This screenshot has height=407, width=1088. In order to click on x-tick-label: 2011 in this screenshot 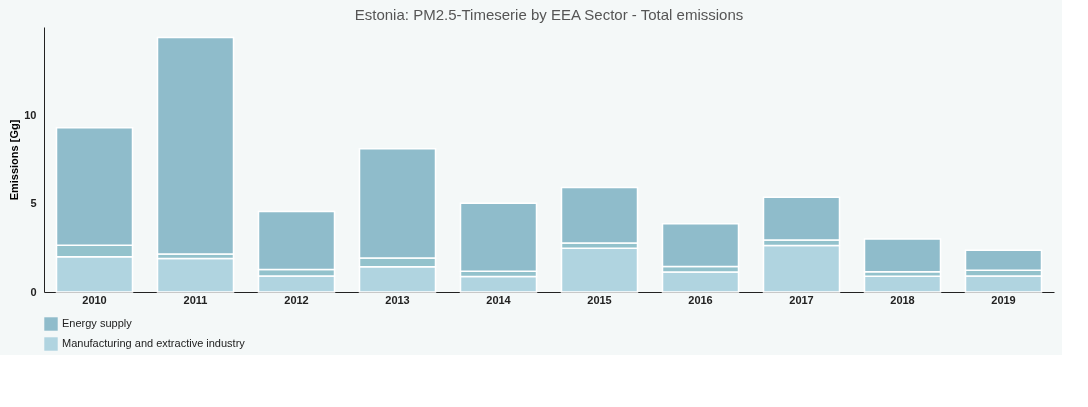, I will do `click(195, 299)`.